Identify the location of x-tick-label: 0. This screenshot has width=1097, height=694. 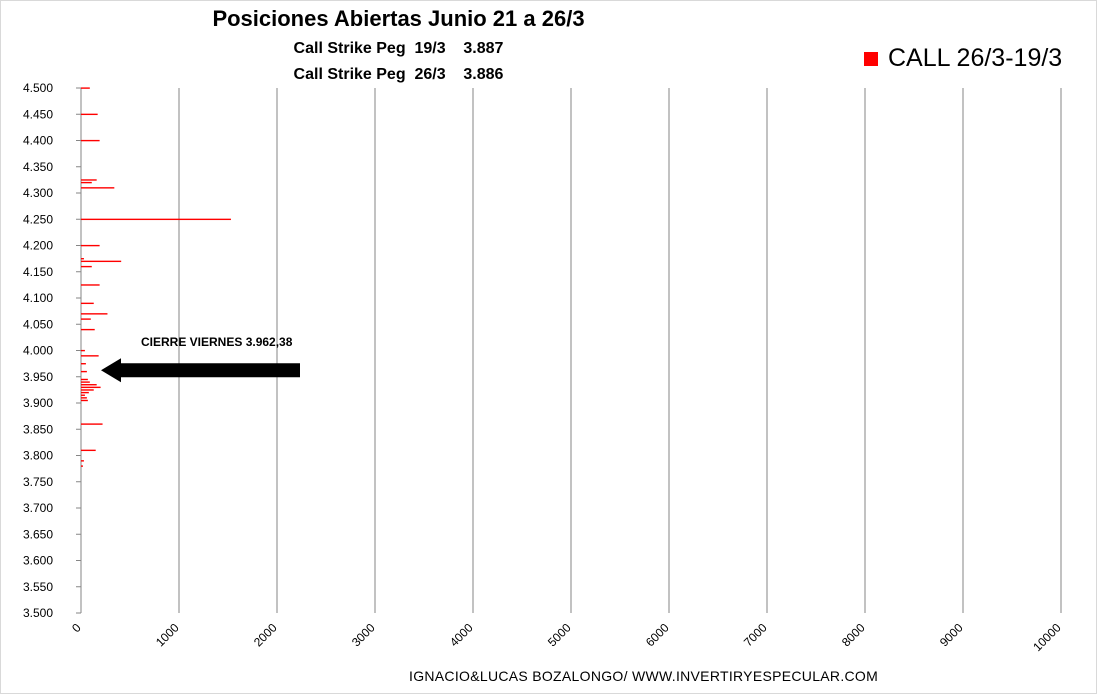
(76, 627).